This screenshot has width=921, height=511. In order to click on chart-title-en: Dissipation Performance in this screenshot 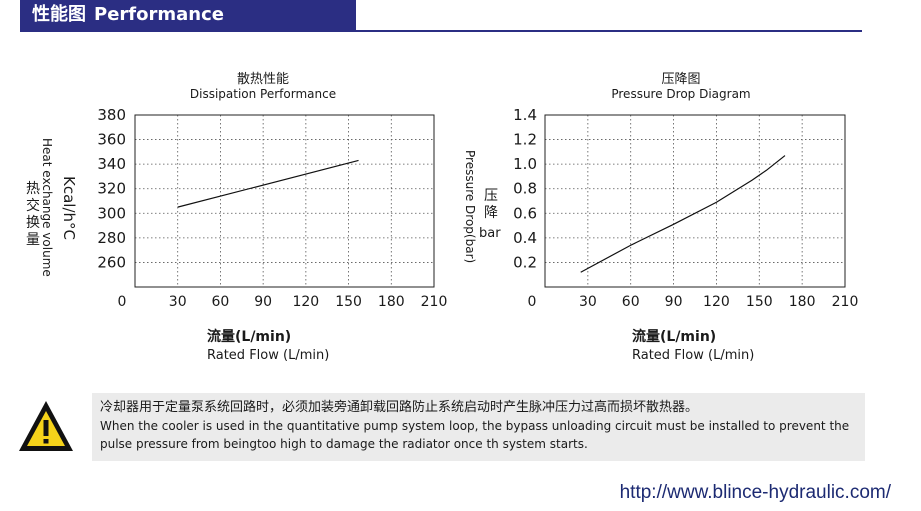, I will do `click(263, 94)`.